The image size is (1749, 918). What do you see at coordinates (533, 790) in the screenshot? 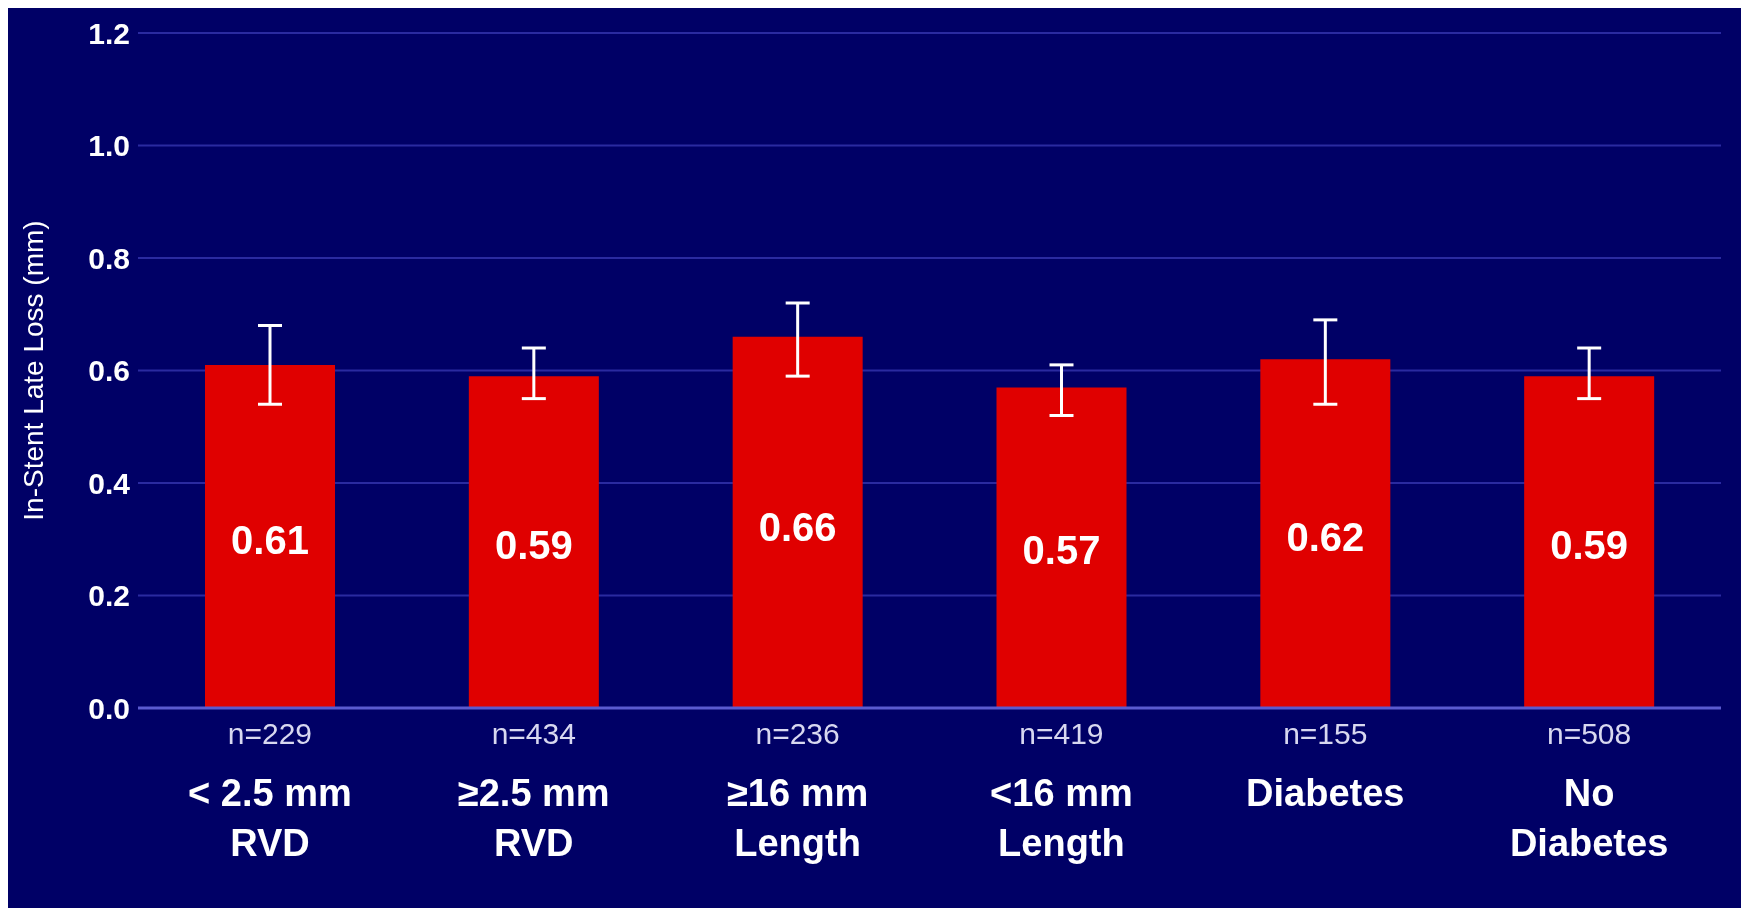
I see `x-tick-label: n=434 ≥2.5 mm RVD` at bounding box center [533, 790].